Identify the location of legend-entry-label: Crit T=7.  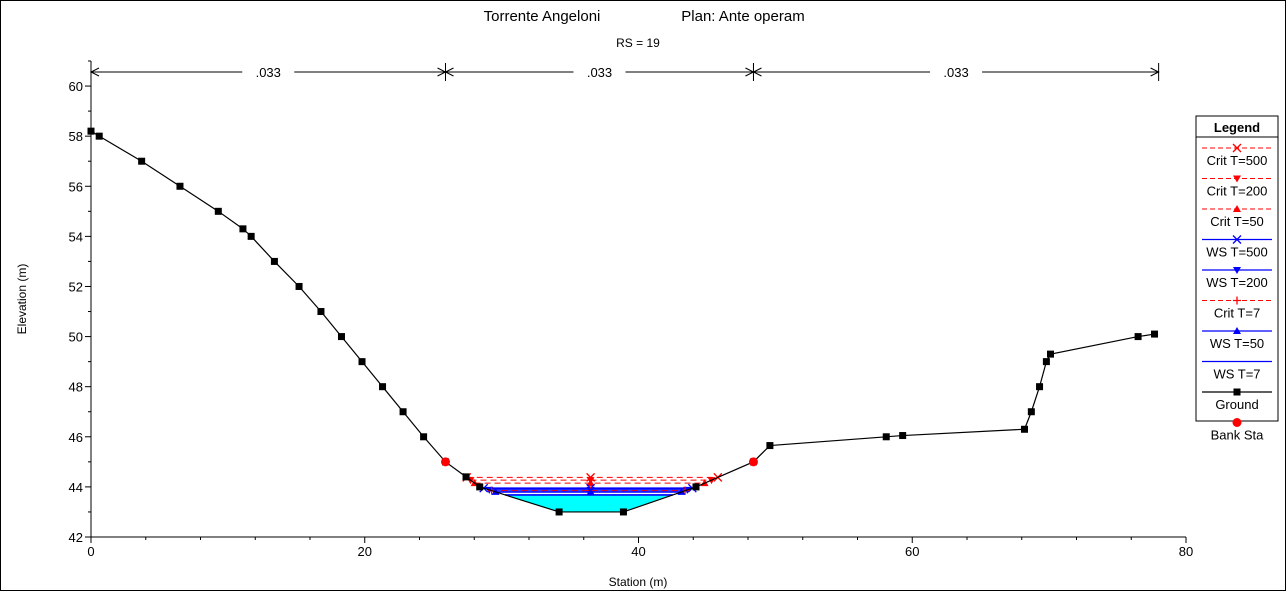
(1237, 313).